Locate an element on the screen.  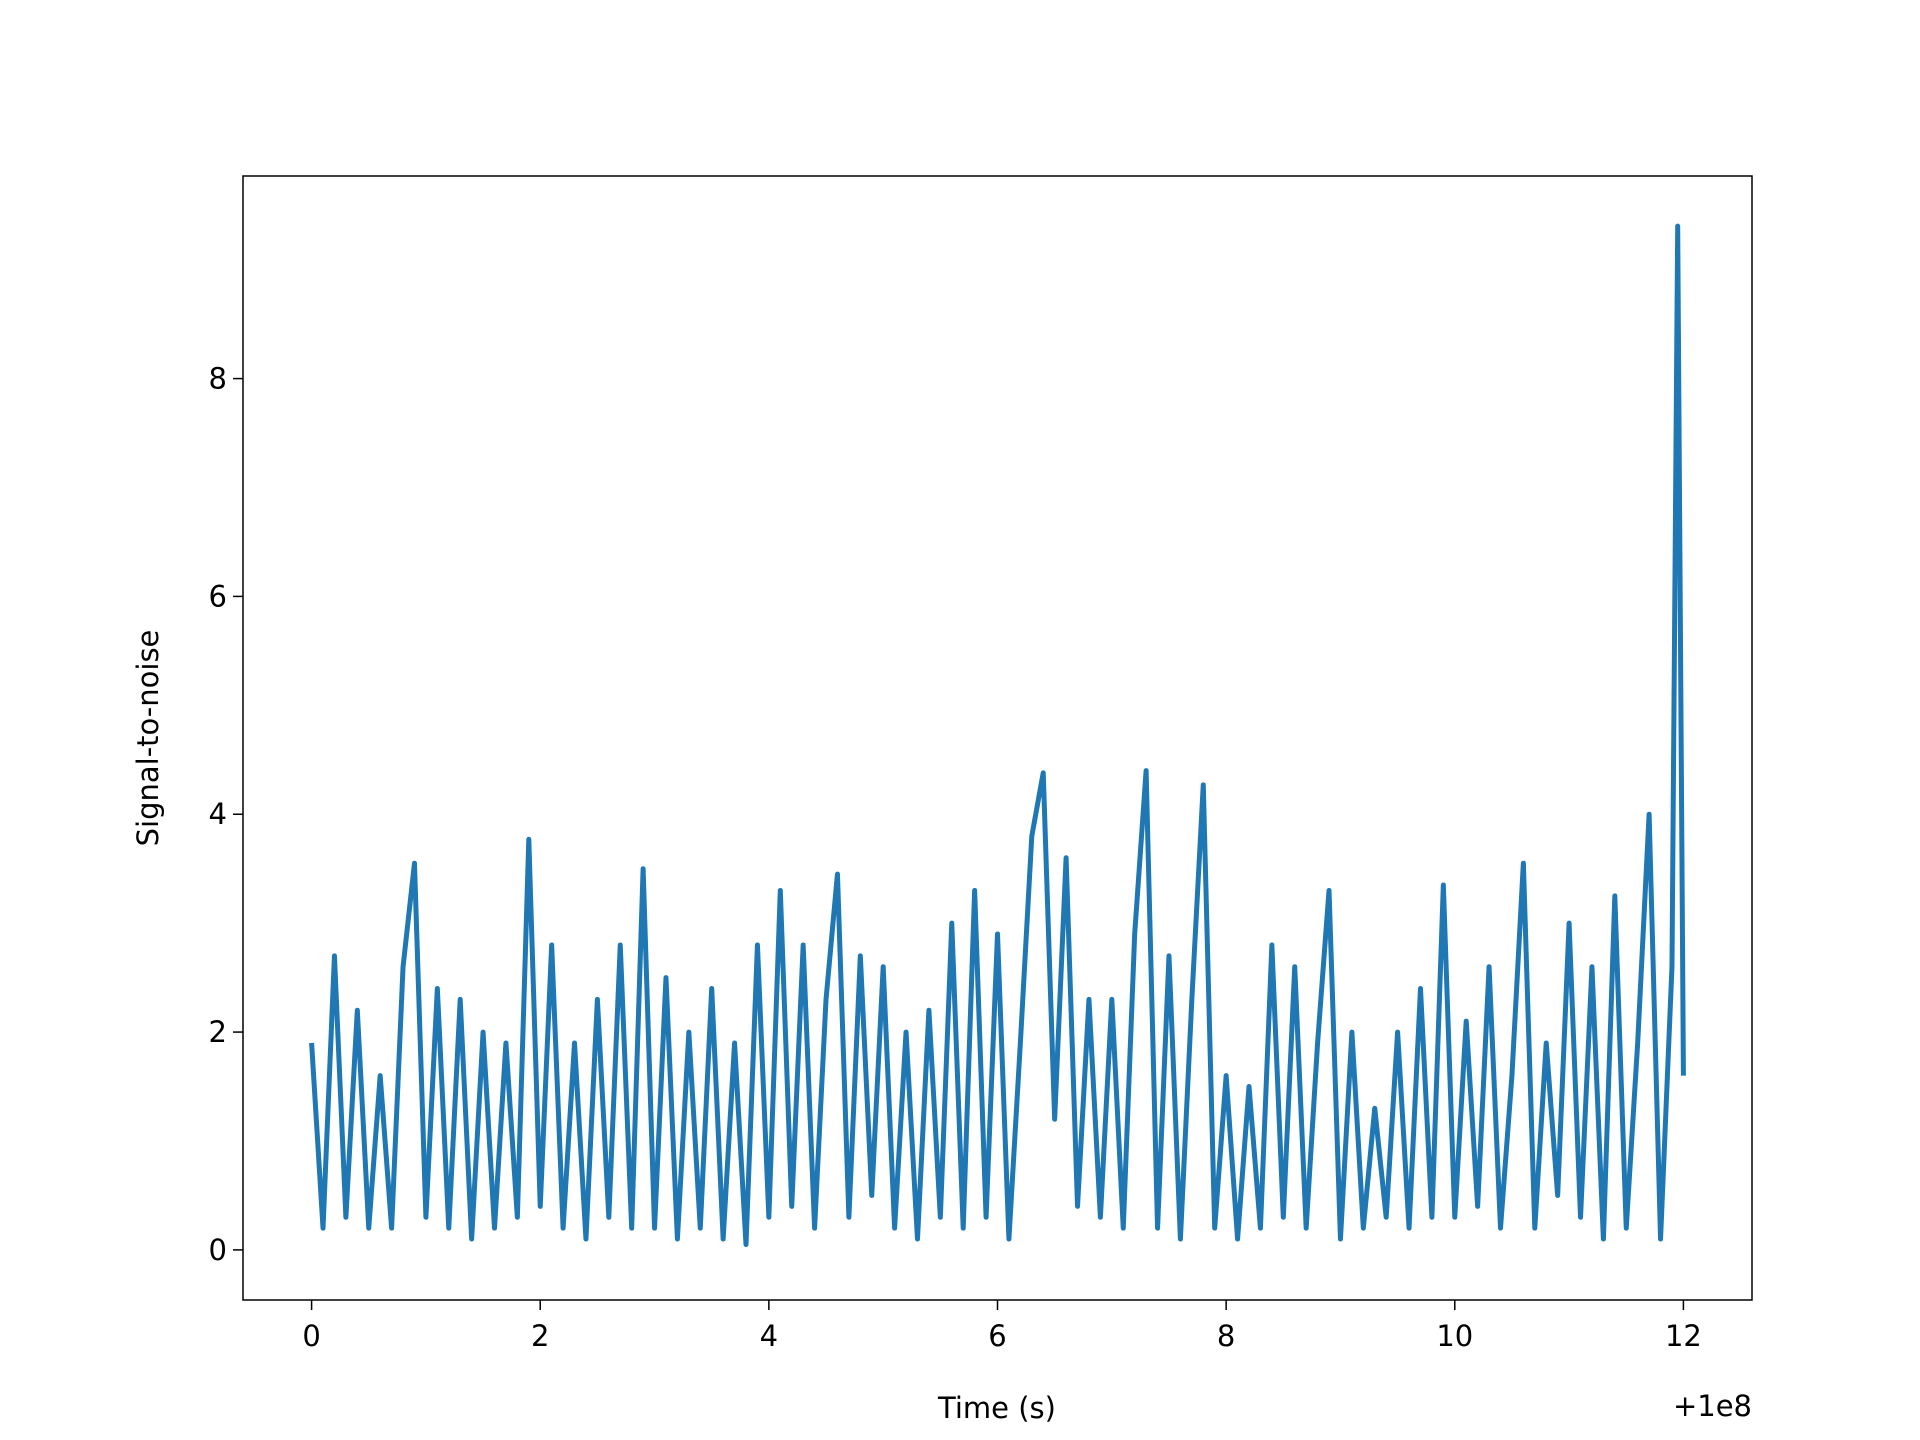
y-tick-label: 6 is located at coordinates (218, 596).